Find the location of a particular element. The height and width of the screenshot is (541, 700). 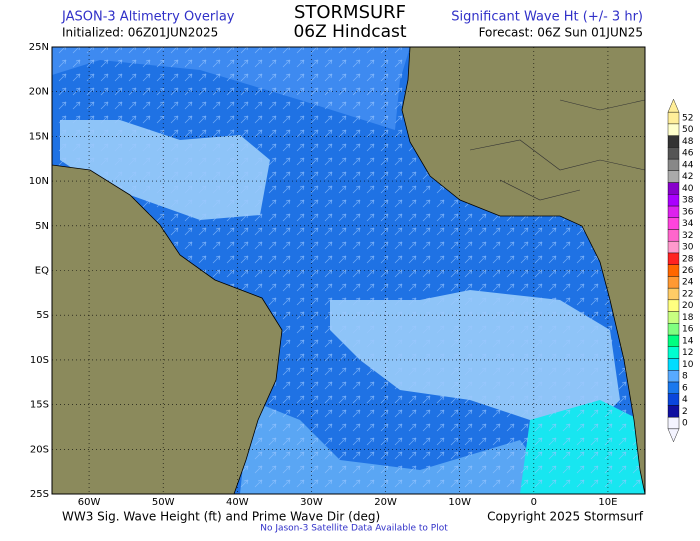

x-tick-label: 50W is located at coordinates (163, 502).